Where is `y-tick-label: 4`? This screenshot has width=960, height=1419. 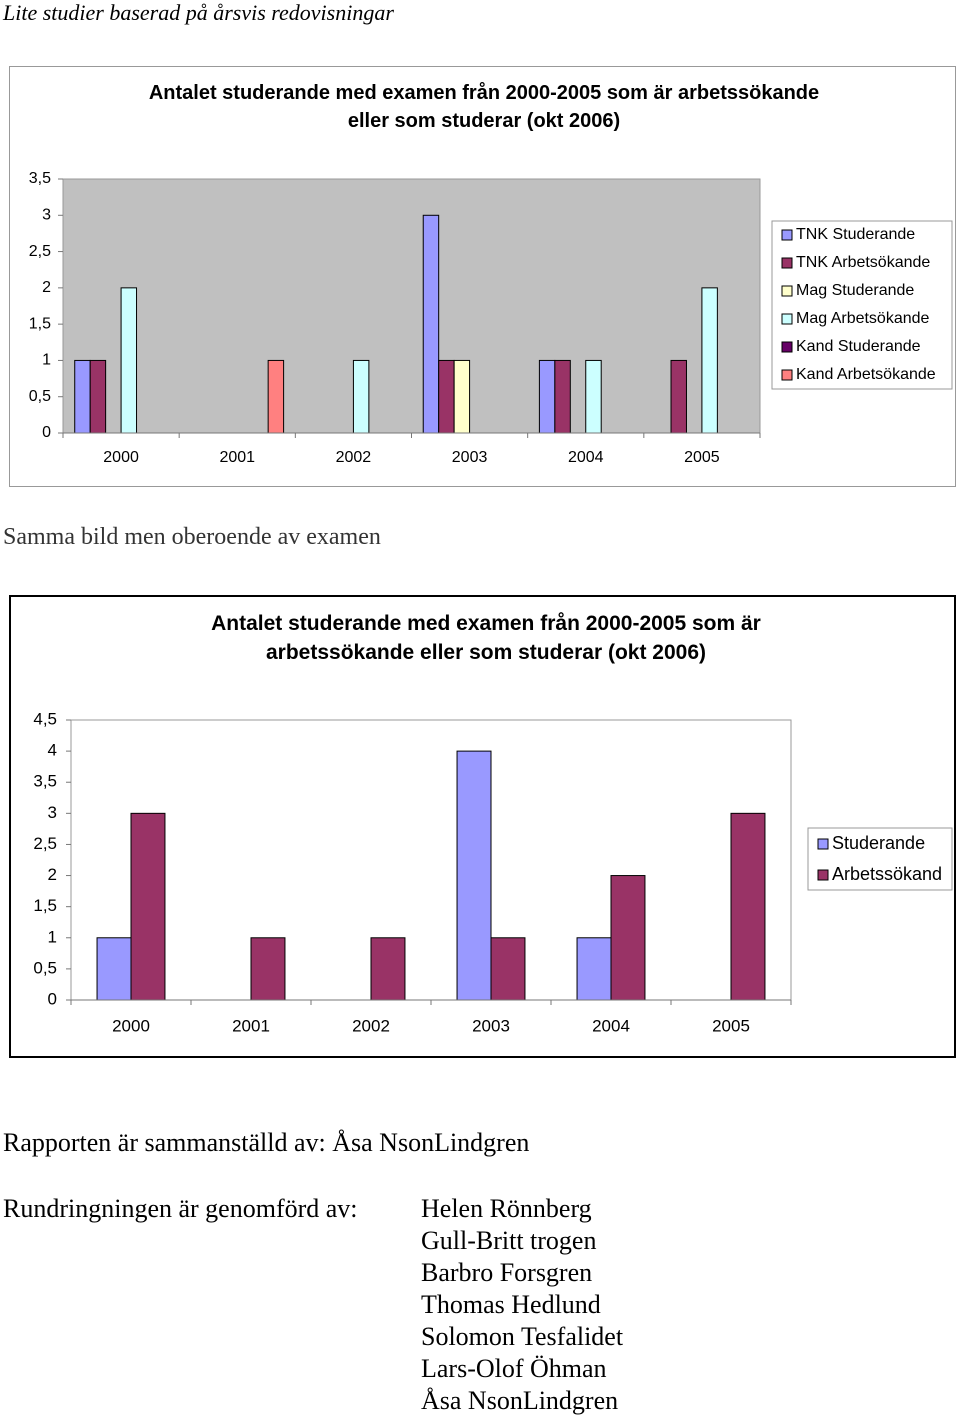 y-tick-label: 4 is located at coordinates (52, 750).